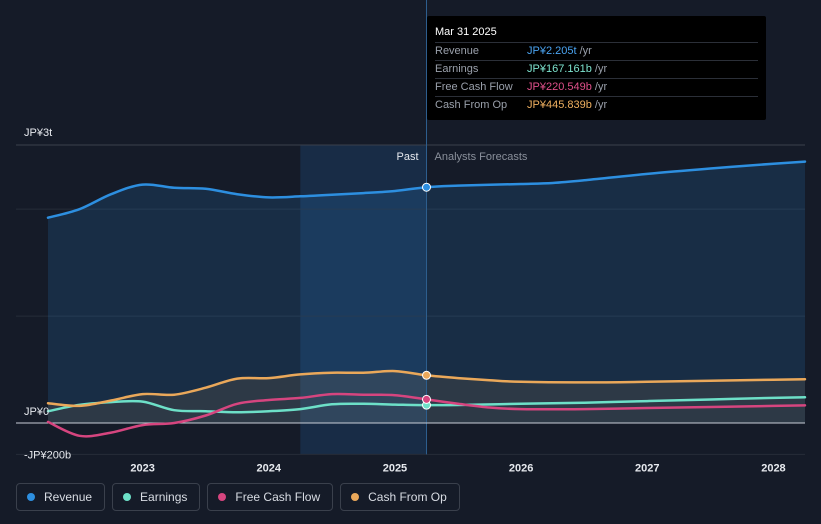  I want to click on y-axis-labels: JP¥3t JP¥0 -JP¥200b, so click(47, 294).